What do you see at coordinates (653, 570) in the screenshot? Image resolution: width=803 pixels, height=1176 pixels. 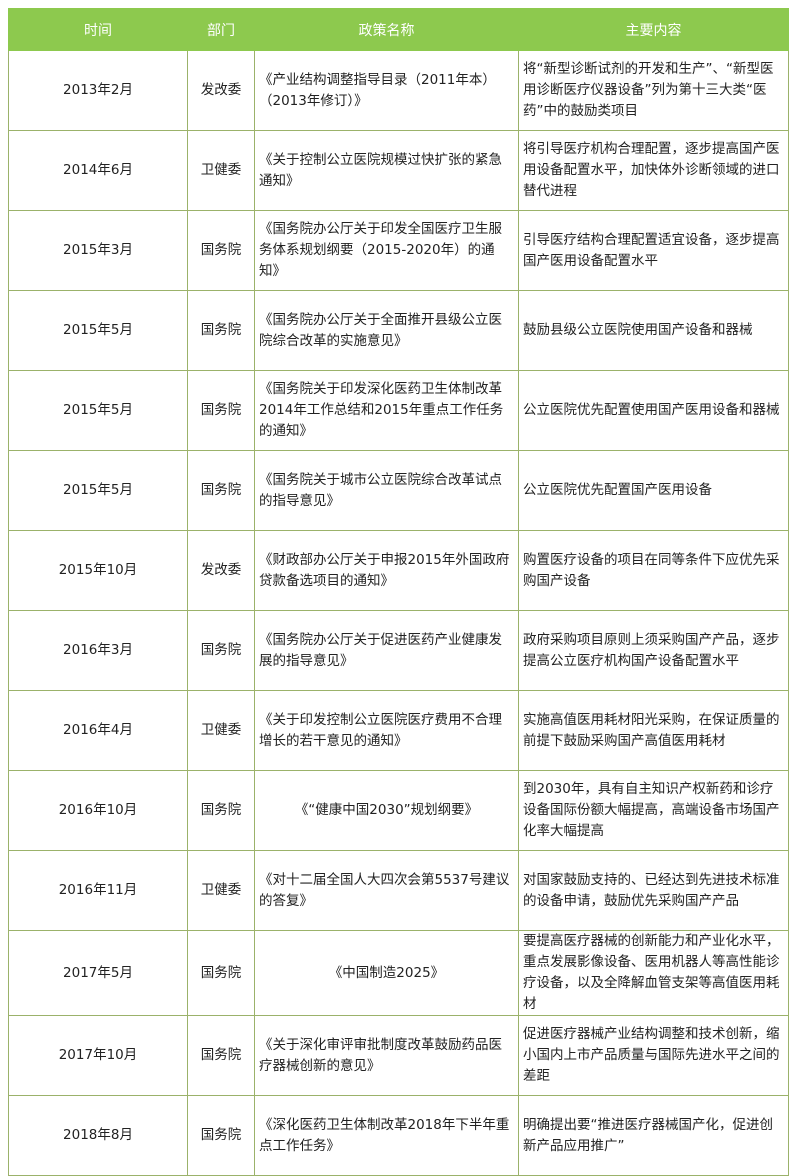 I see `cell-main-content: 购置医疗设备的项目在同等条件下应优先采购国产设备` at bounding box center [653, 570].